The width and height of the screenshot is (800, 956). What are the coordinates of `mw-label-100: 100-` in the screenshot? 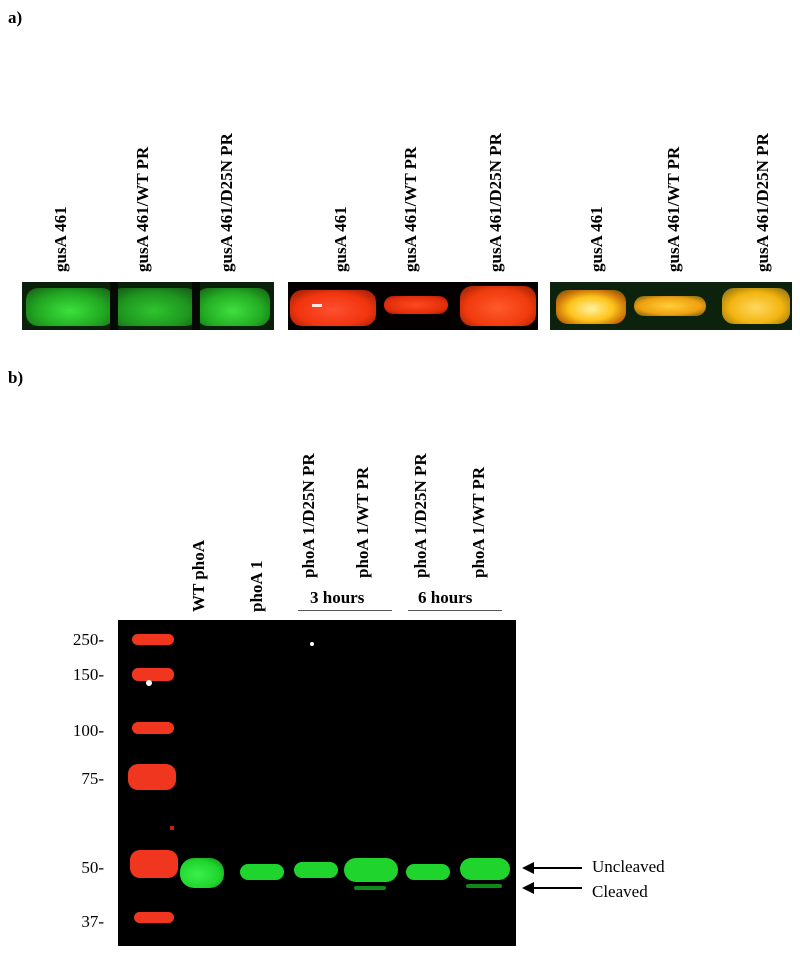 It's located at (88, 730).